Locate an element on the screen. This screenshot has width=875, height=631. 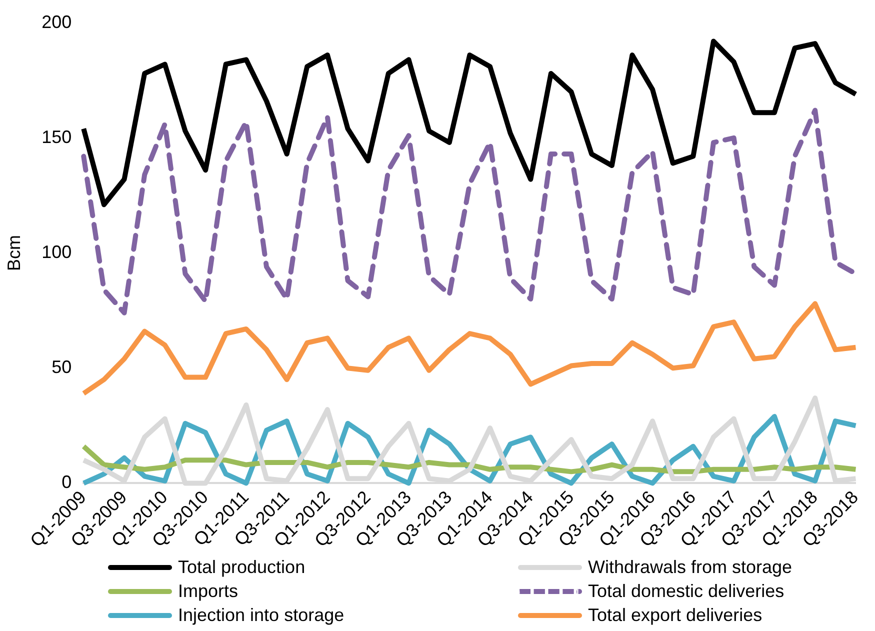
y-tick-label: 200 is located at coordinates (57, 22).